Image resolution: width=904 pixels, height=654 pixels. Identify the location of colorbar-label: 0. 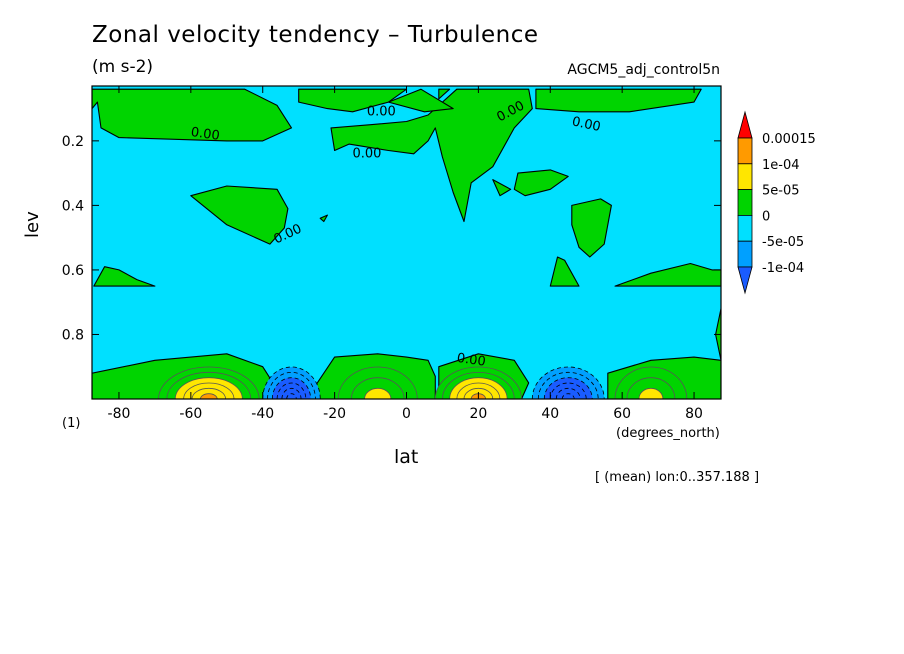
(766, 216).